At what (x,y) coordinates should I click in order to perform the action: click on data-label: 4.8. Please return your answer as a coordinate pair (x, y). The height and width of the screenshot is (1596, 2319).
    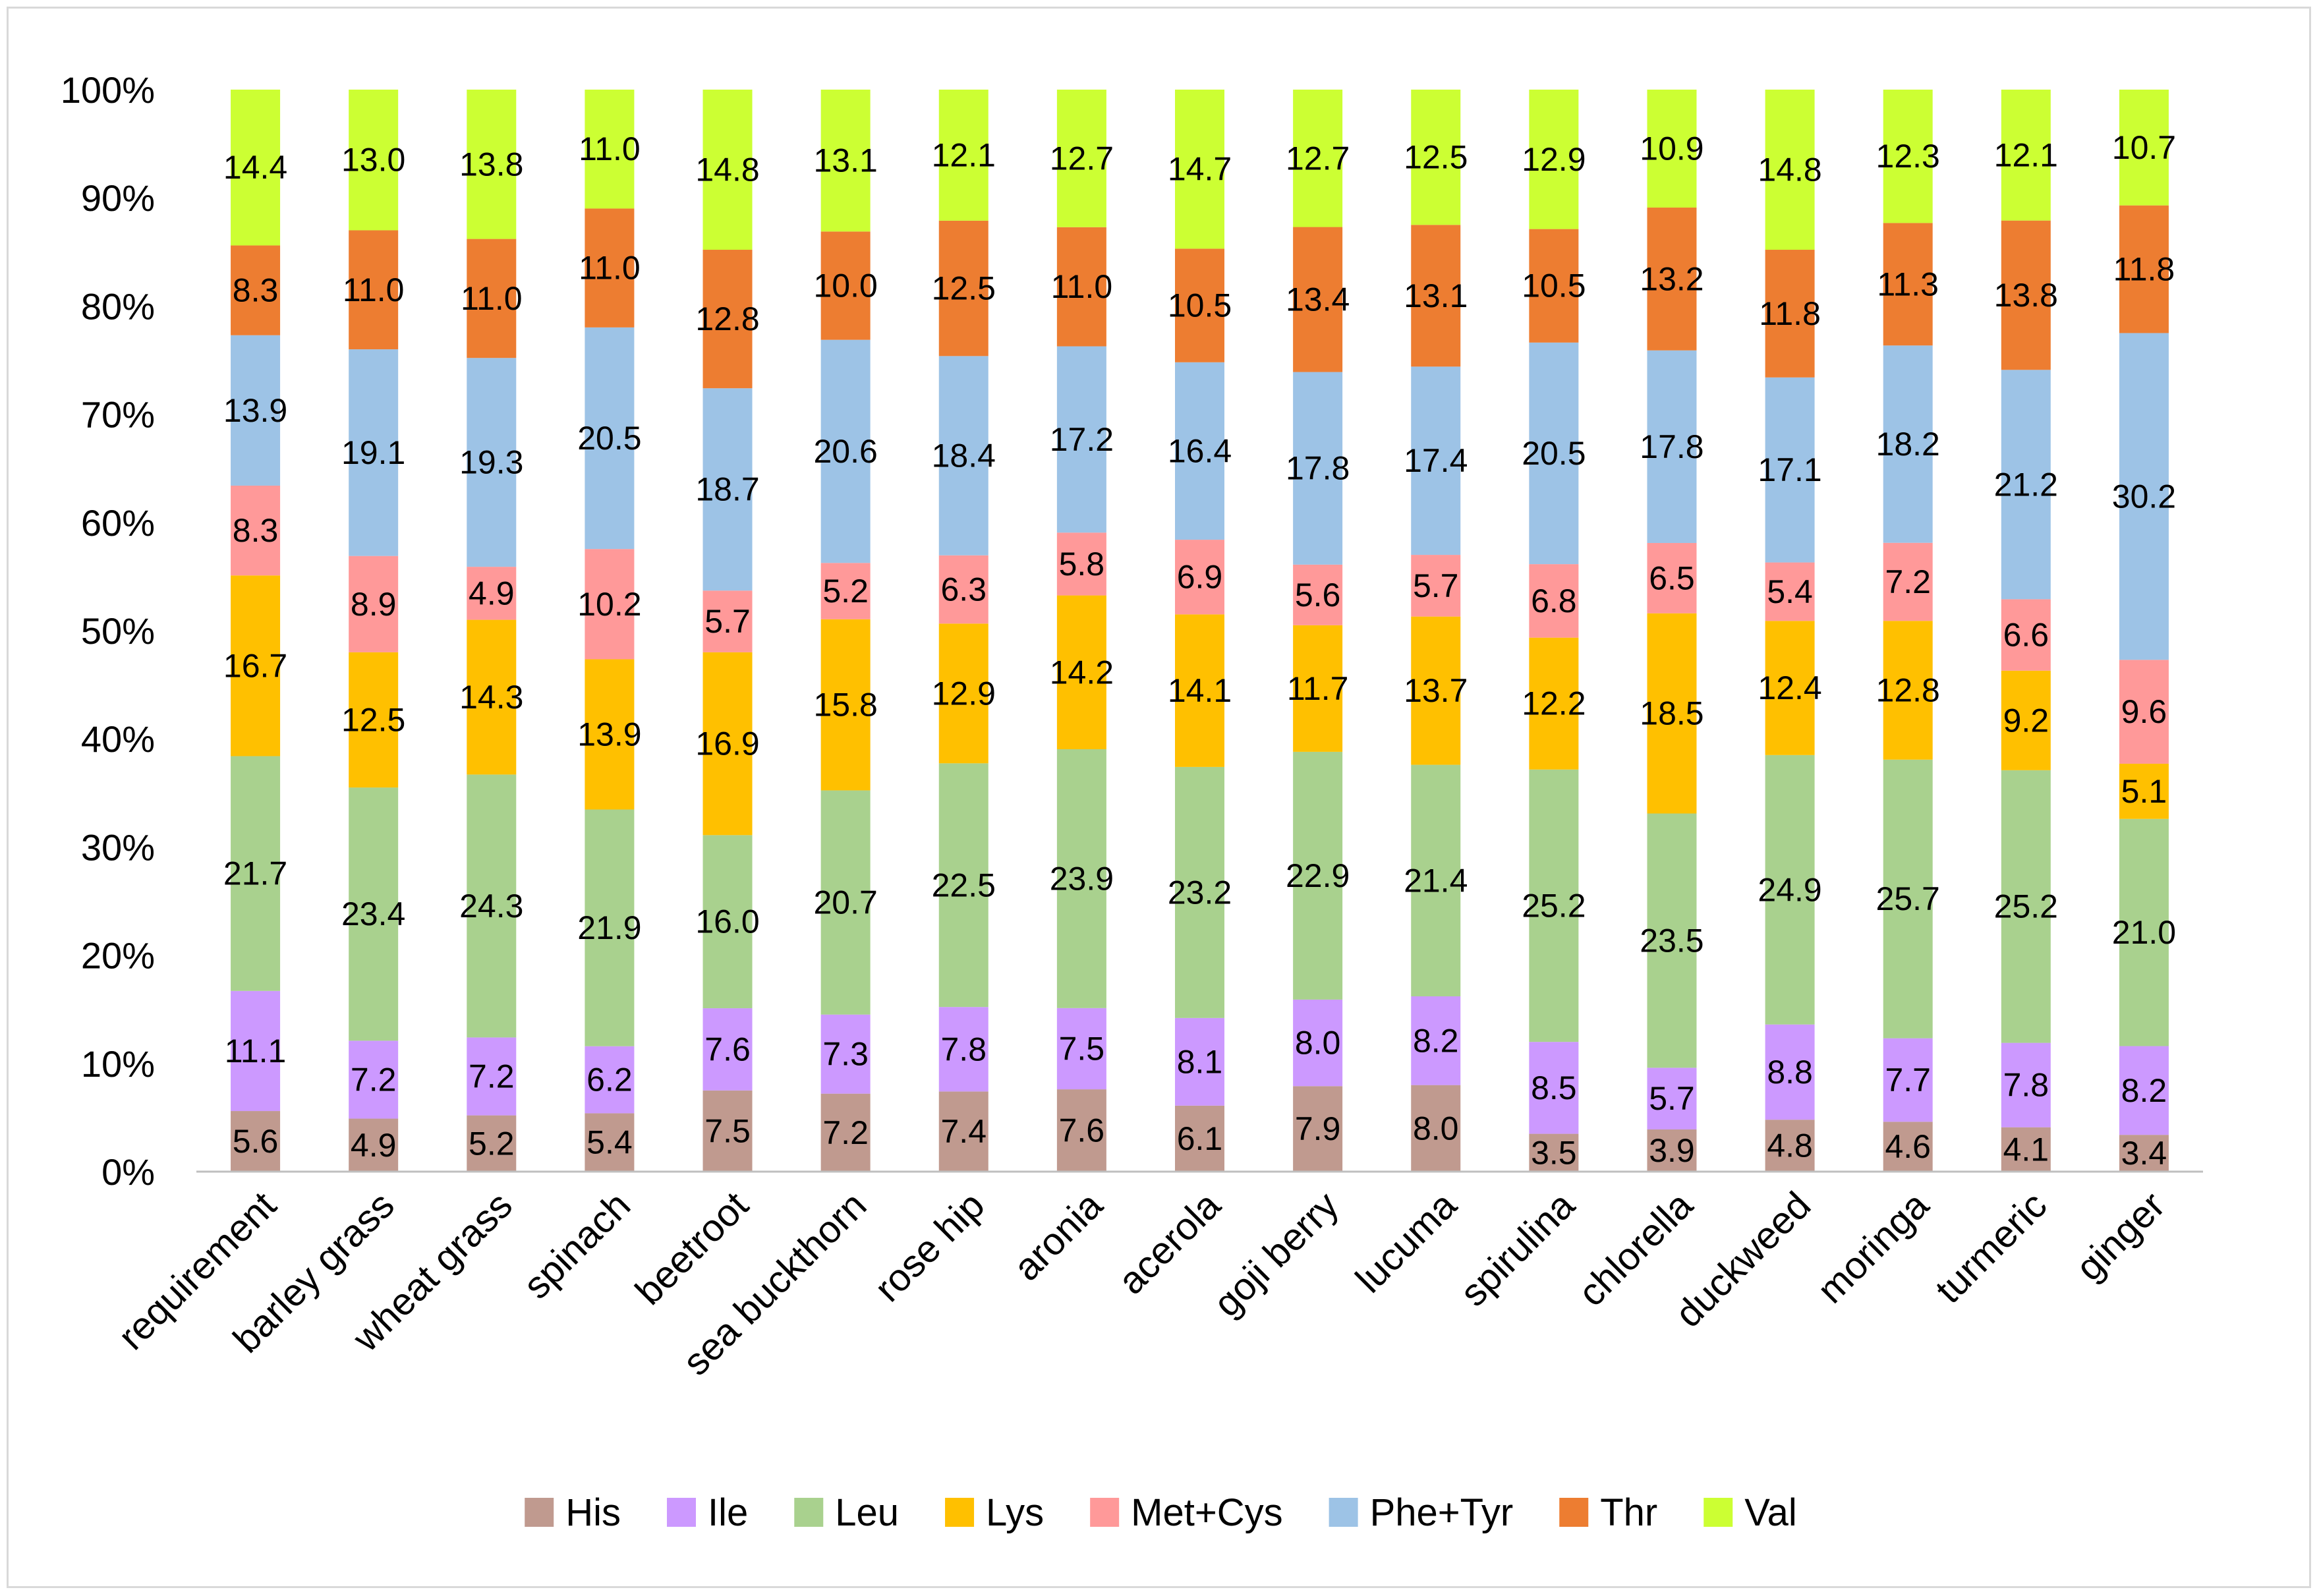
    Looking at the image, I should click on (1790, 1145).